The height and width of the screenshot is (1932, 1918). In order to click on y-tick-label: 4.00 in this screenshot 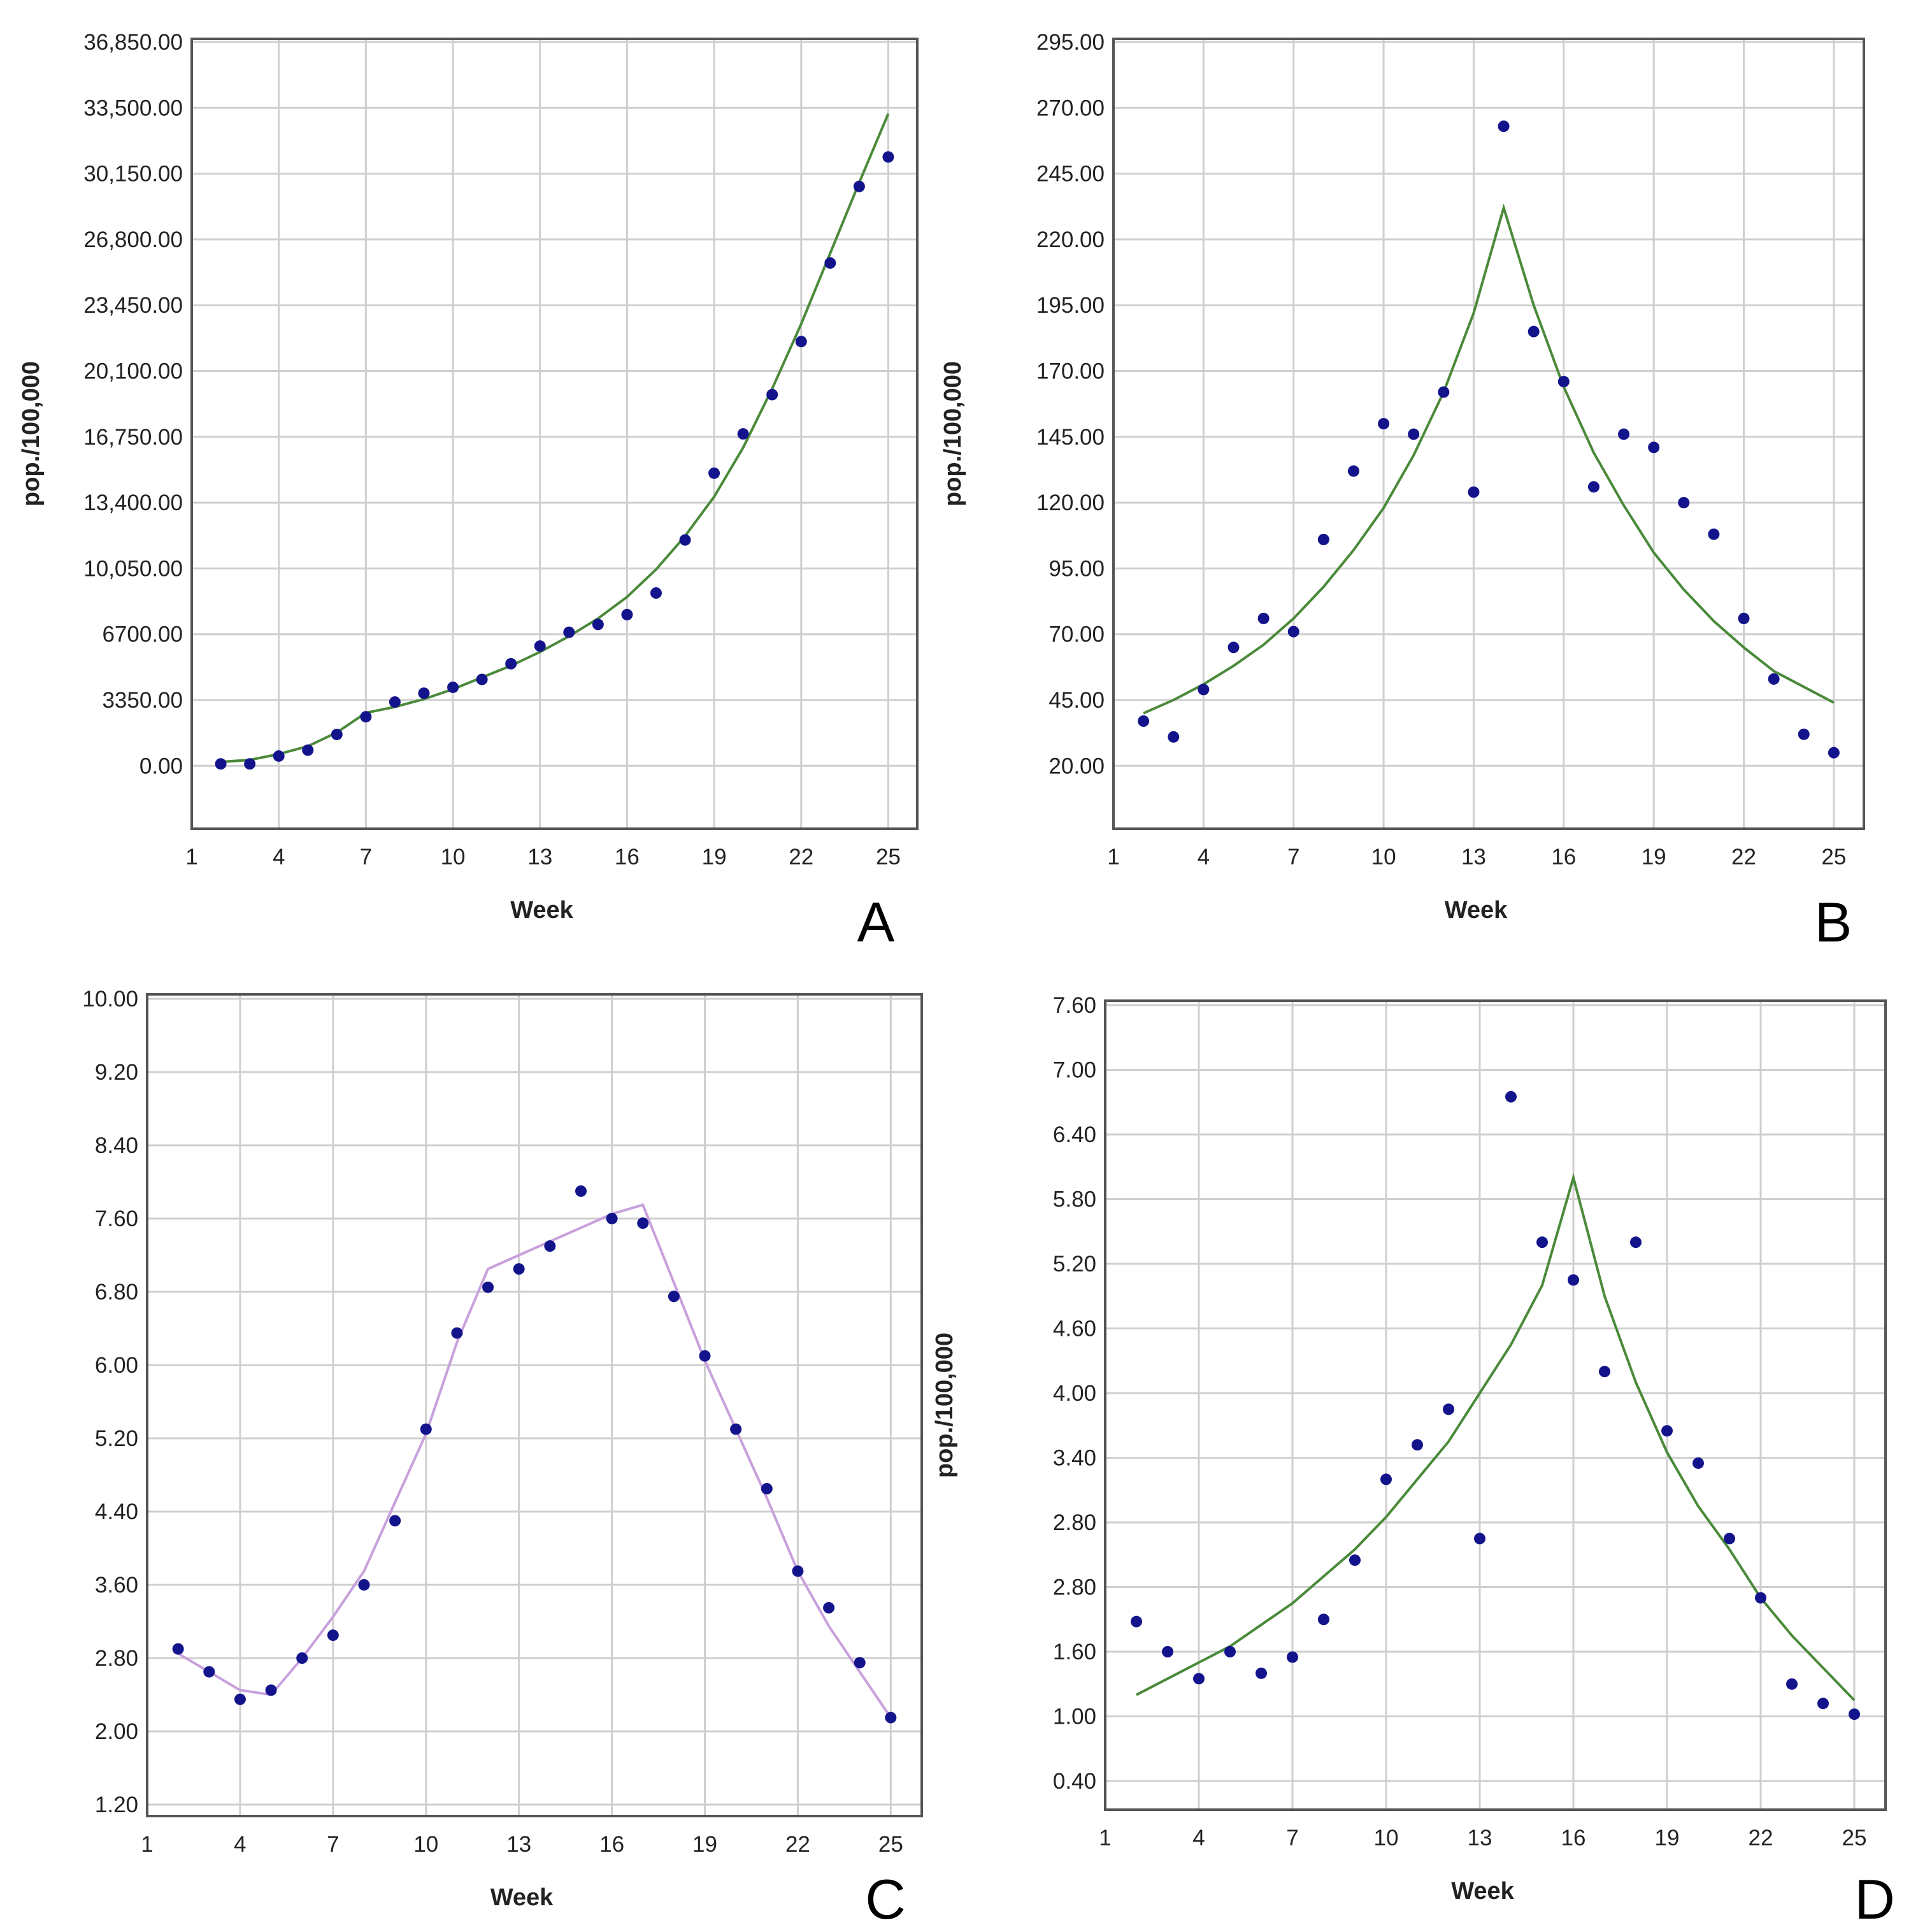, I will do `click(1074, 1393)`.